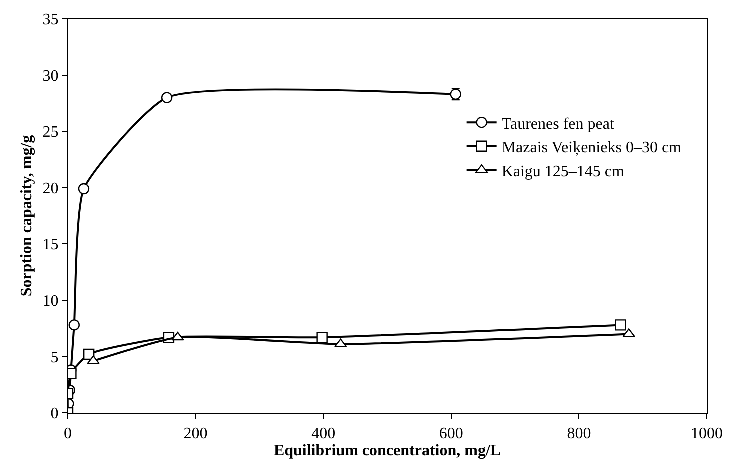  What do you see at coordinates (592, 148) in the screenshot?
I see `legend-label: Mazais Veiķenieks 0–30 cm` at bounding box center [592, 148].